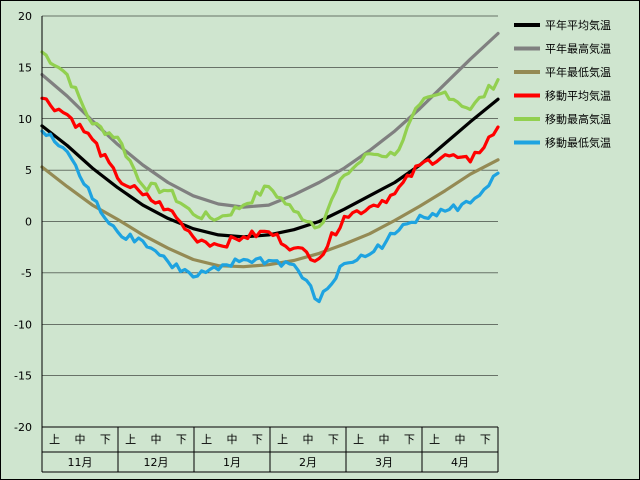  Describe the element at coordinates (23, 427) in the screenshot. I see `y-tick-label: -20` at that location.